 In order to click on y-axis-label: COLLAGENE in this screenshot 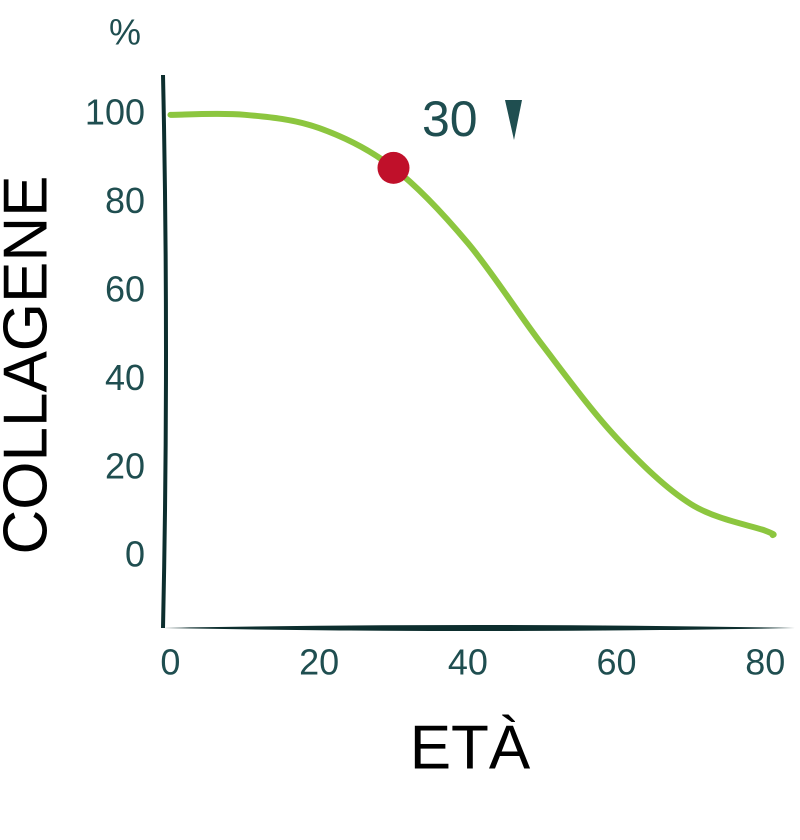, I will do `click(30, 364)`.